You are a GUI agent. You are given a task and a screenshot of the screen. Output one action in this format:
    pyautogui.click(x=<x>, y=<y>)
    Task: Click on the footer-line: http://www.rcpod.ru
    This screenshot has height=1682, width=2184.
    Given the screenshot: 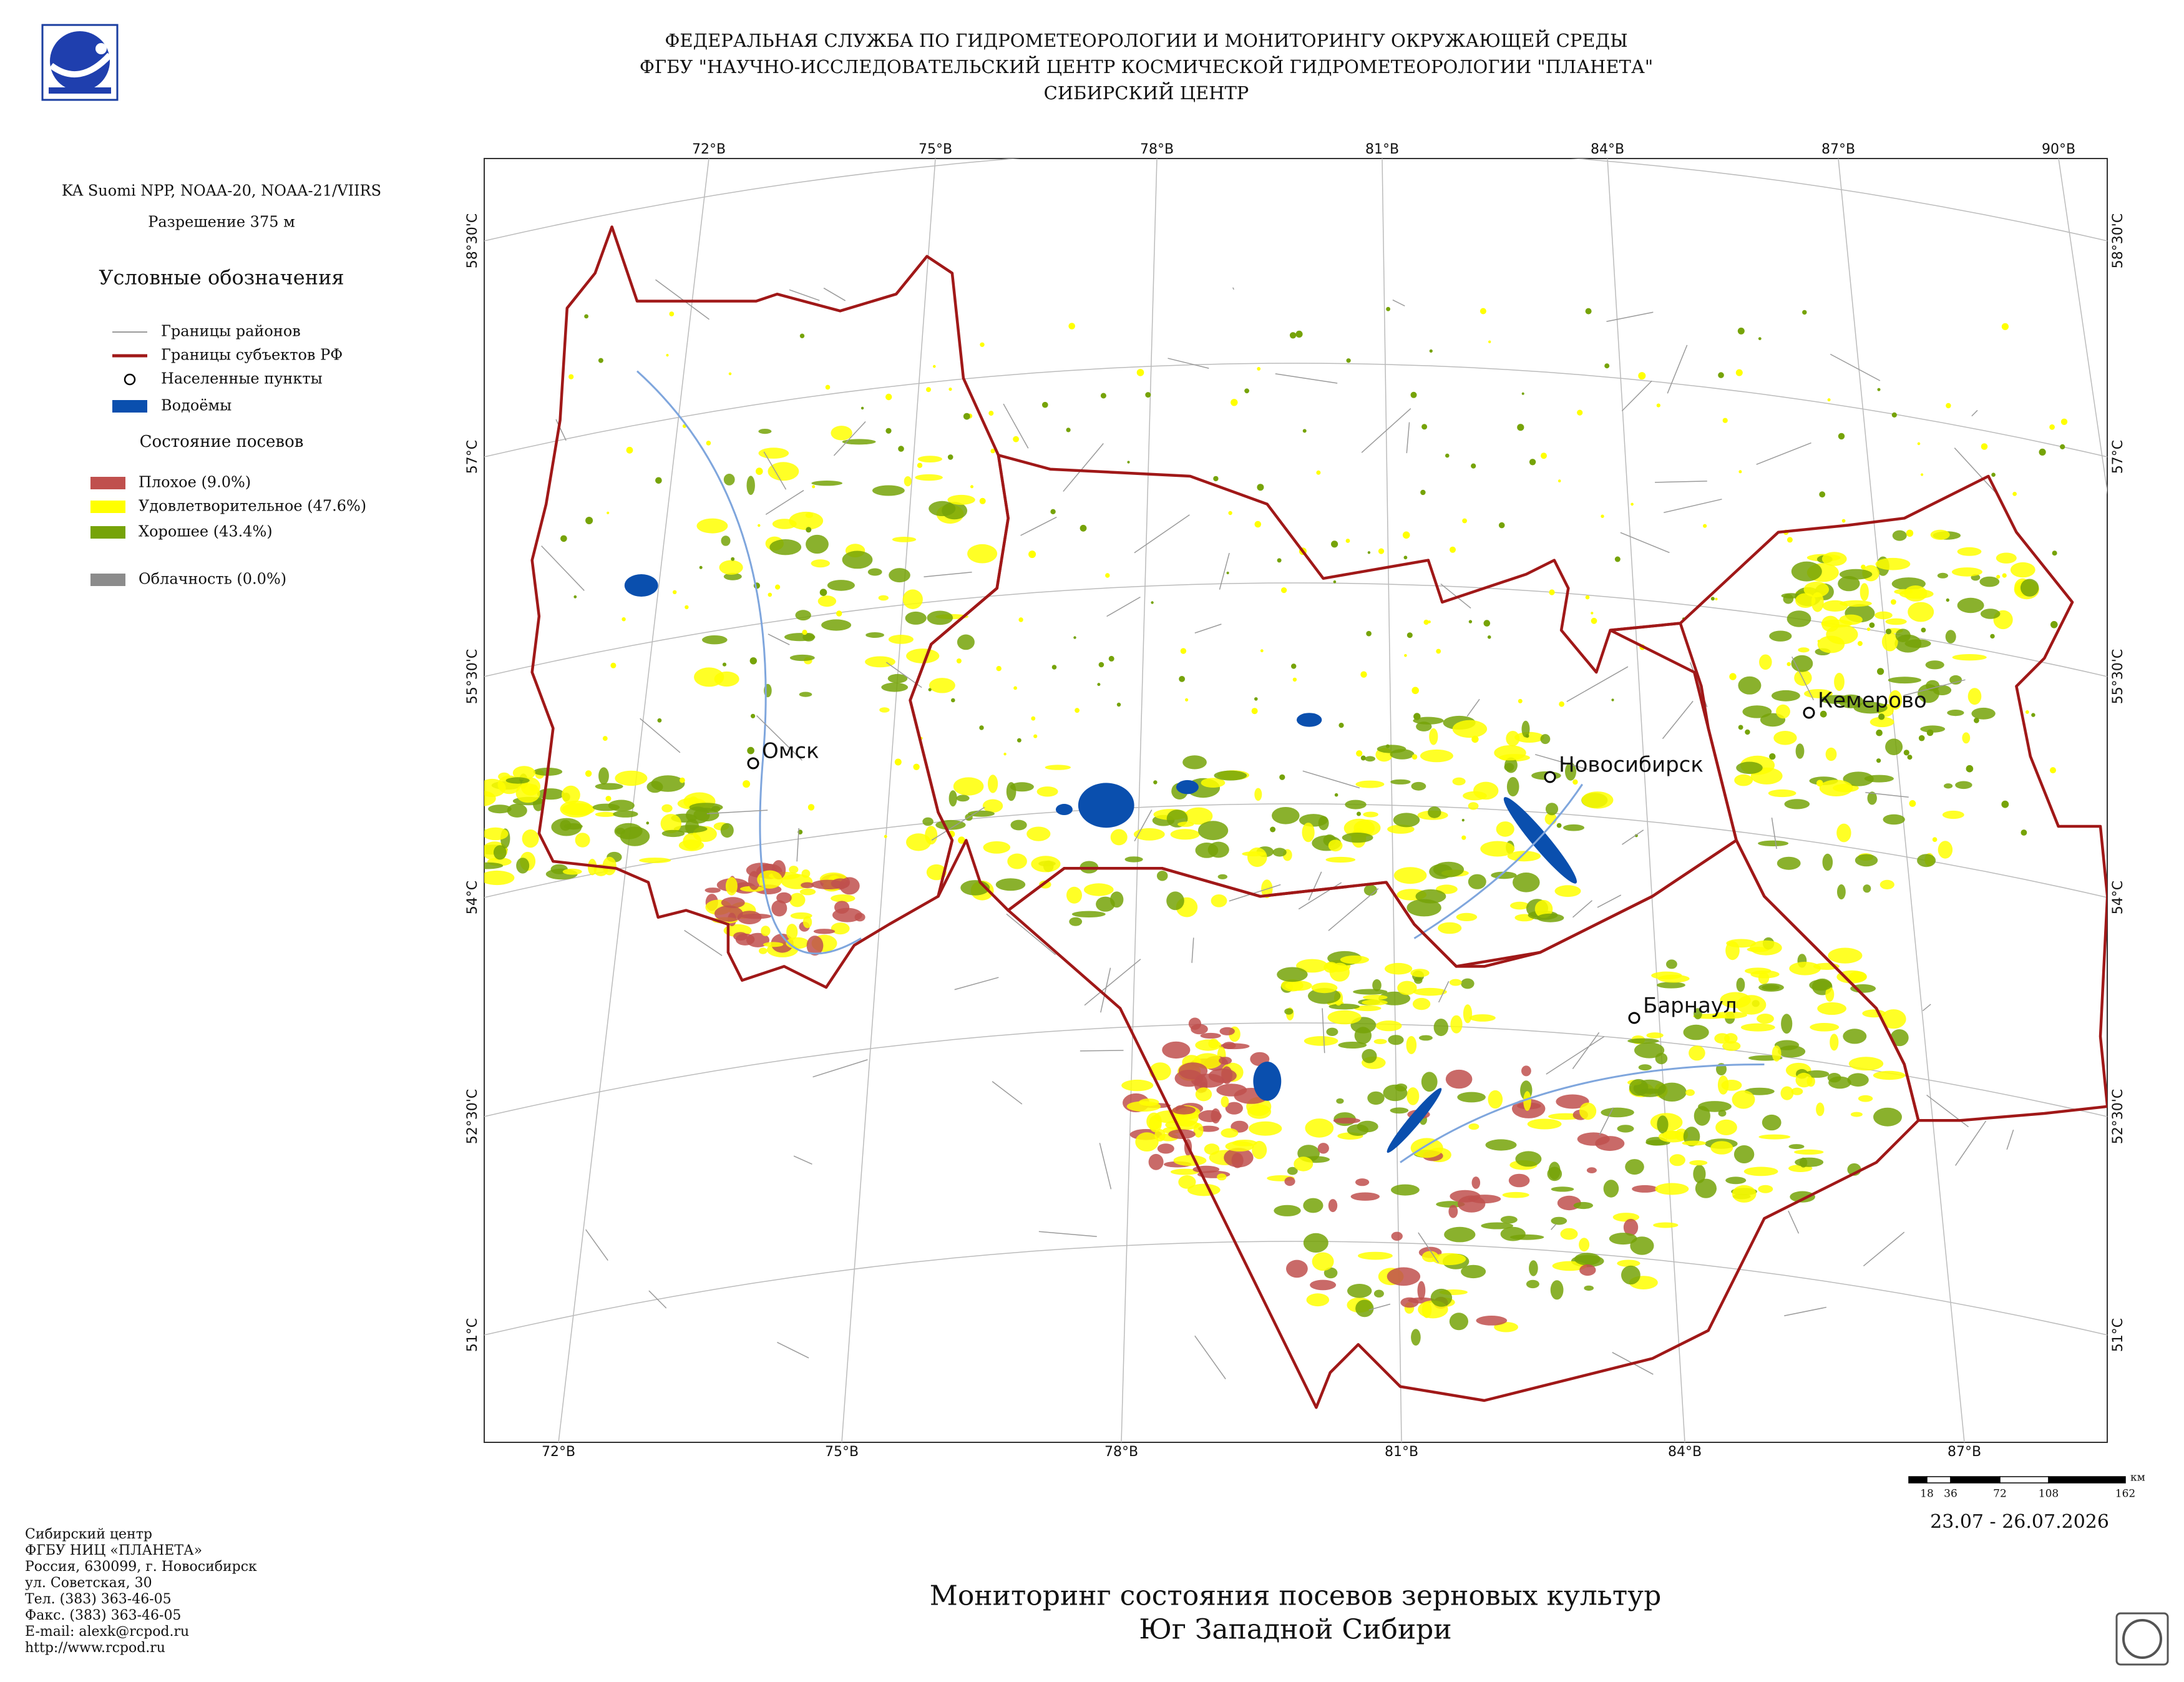 What is the action you would take?
    pyautogui.click(x=95, y=1648)
    